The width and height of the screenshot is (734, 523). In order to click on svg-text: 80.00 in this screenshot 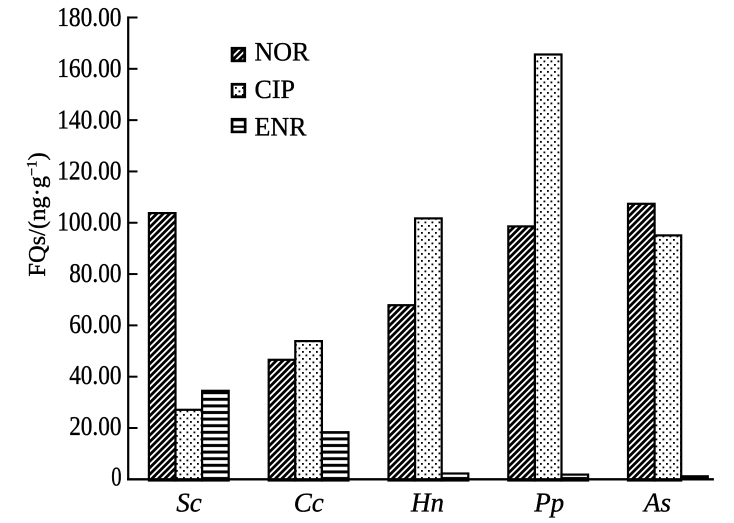, I will do `click(95, 273)`.